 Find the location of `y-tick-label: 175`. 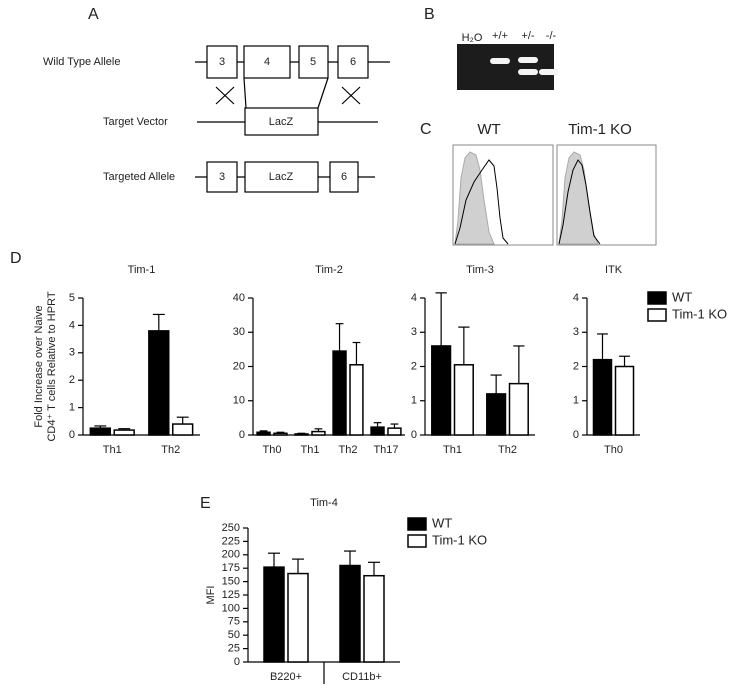

y-tick-label: 175 is located at coordinates (231, 568).